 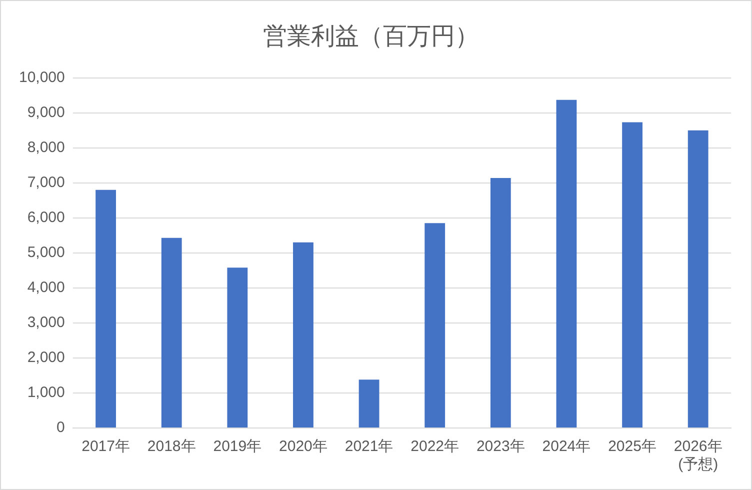 What do you see at coordinates (46, 357) in the screenshot?
I see `y-tick-label: 2,000` at bounding box center [46, 357].